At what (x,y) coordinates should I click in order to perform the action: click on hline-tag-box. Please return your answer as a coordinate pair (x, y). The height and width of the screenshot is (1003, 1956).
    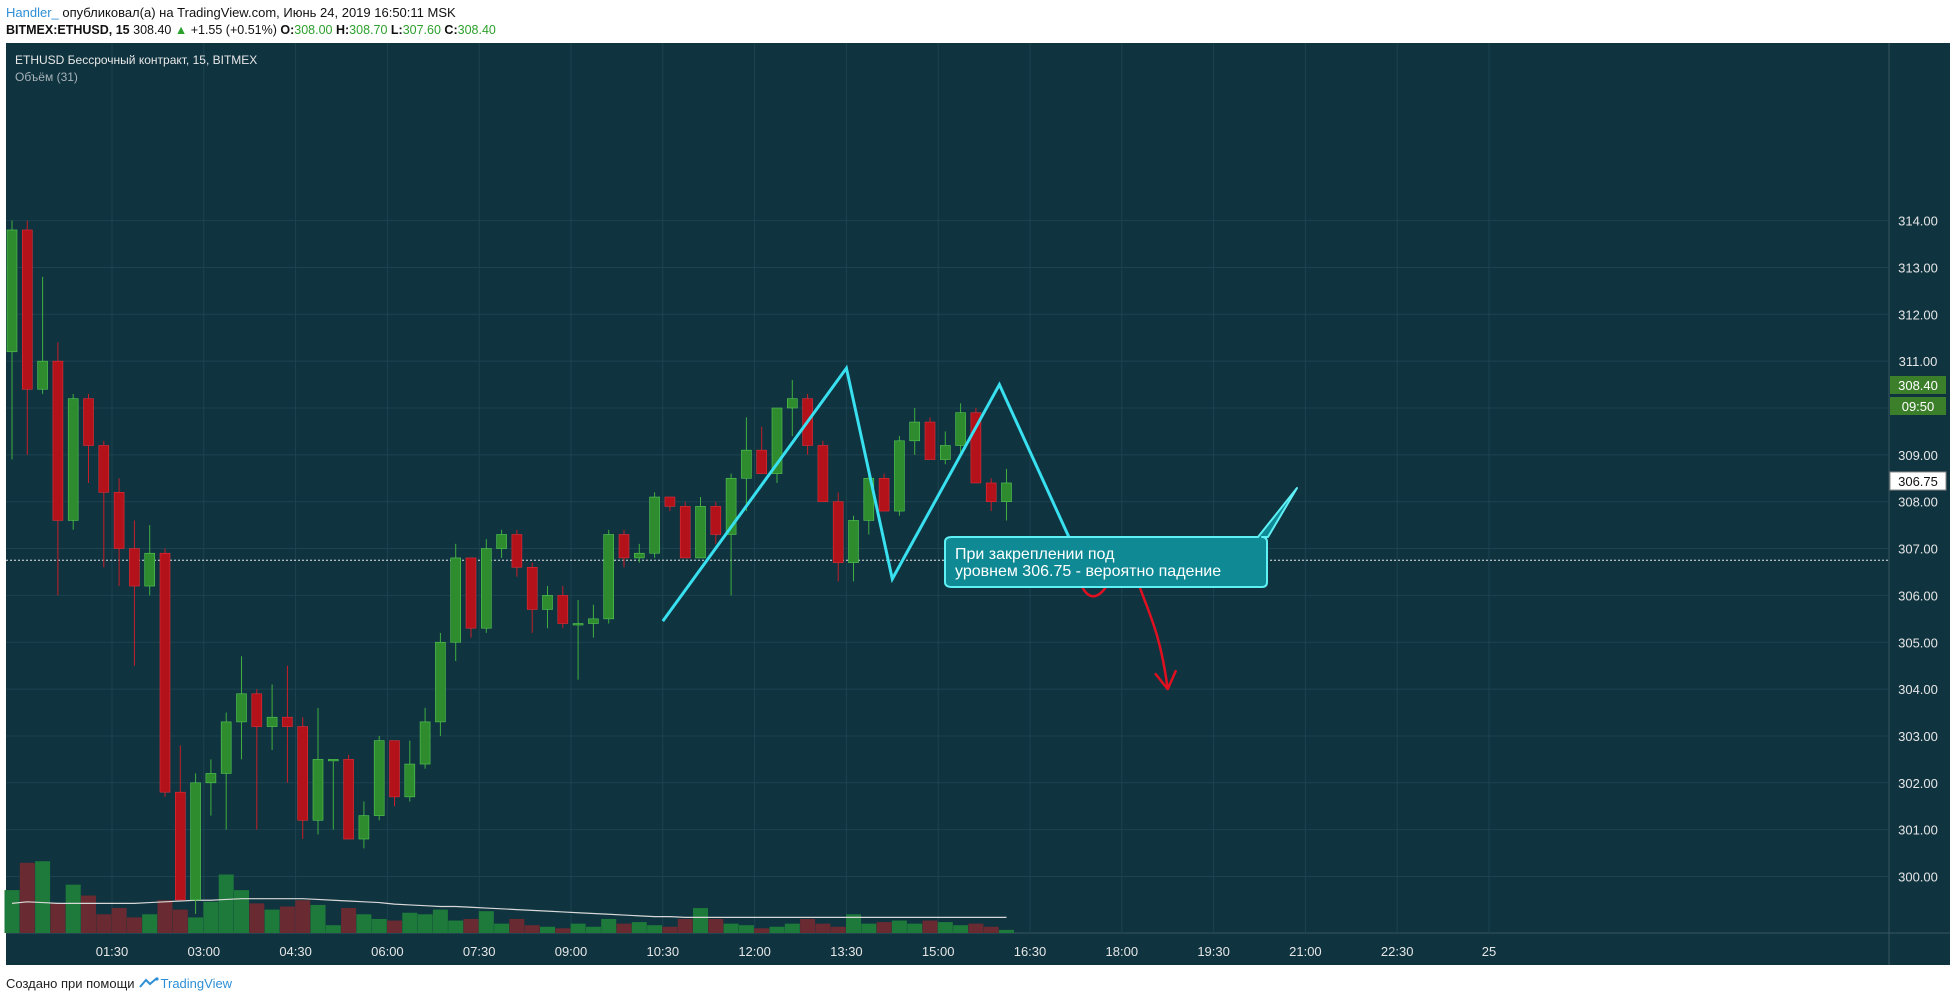
    Looking at the image, I should click on (1918, 481).